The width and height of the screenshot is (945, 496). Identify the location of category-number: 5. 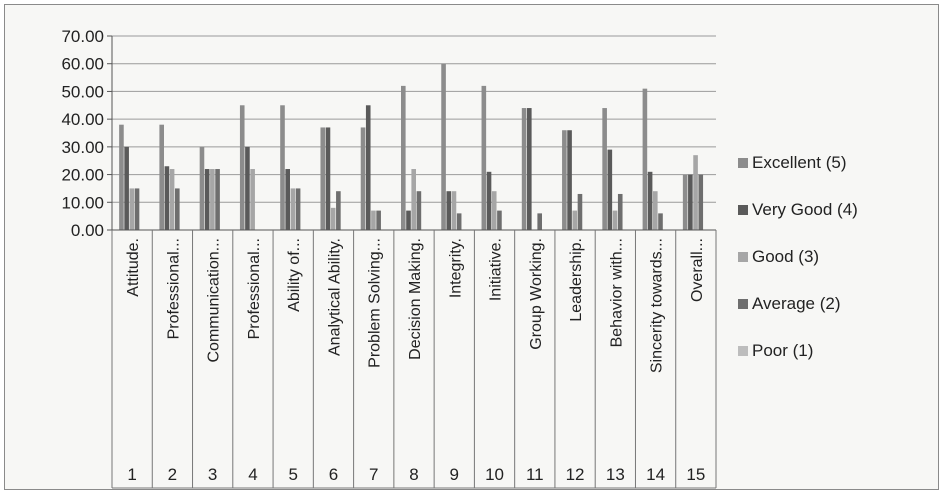
(292, 474).